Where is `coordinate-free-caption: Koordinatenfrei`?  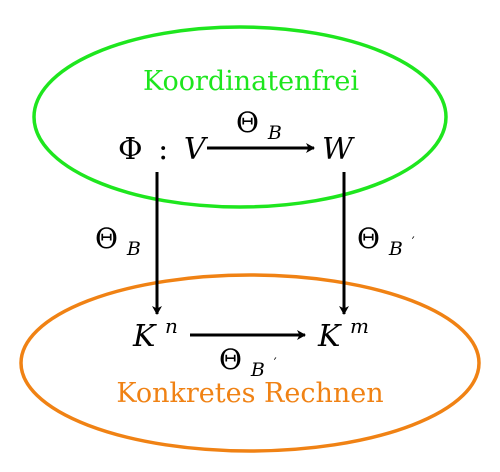
coordinate-free-caption: Koordinatenfrei is located at coordinates (251, 81).